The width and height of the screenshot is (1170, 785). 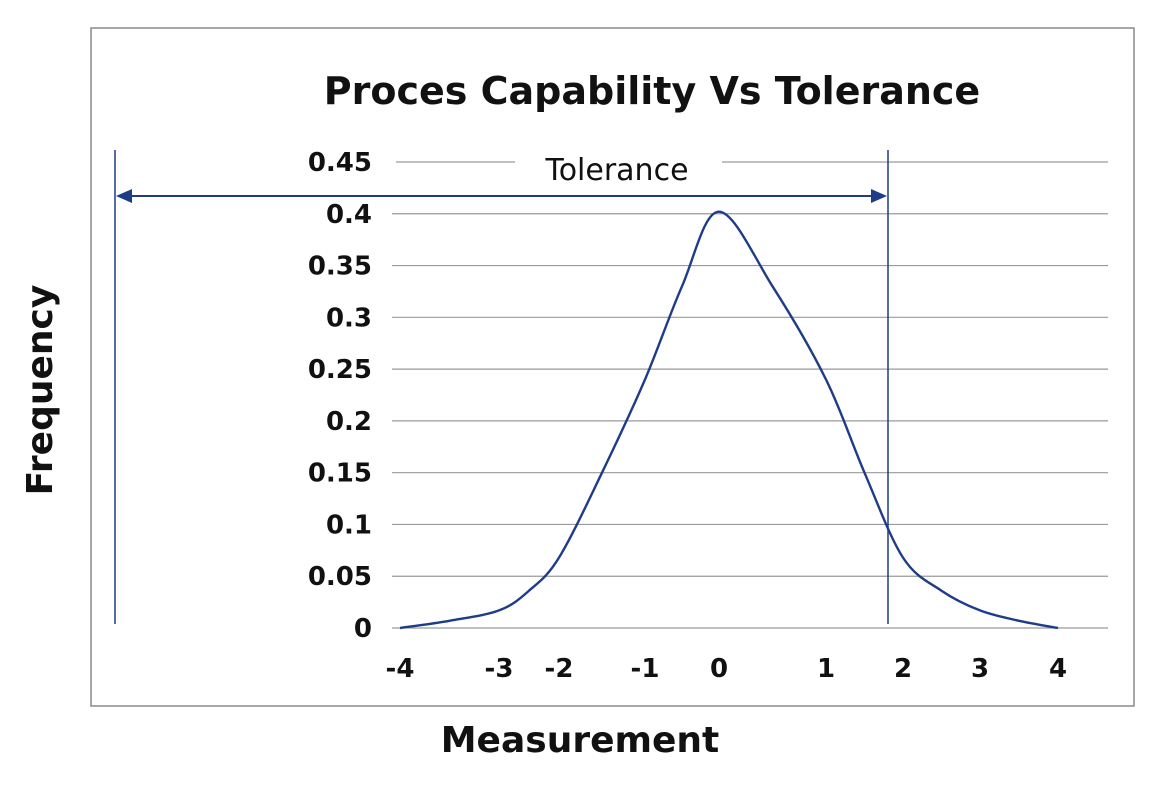 I want to click on x-tick-label: 3, so click(x=980, y=669).